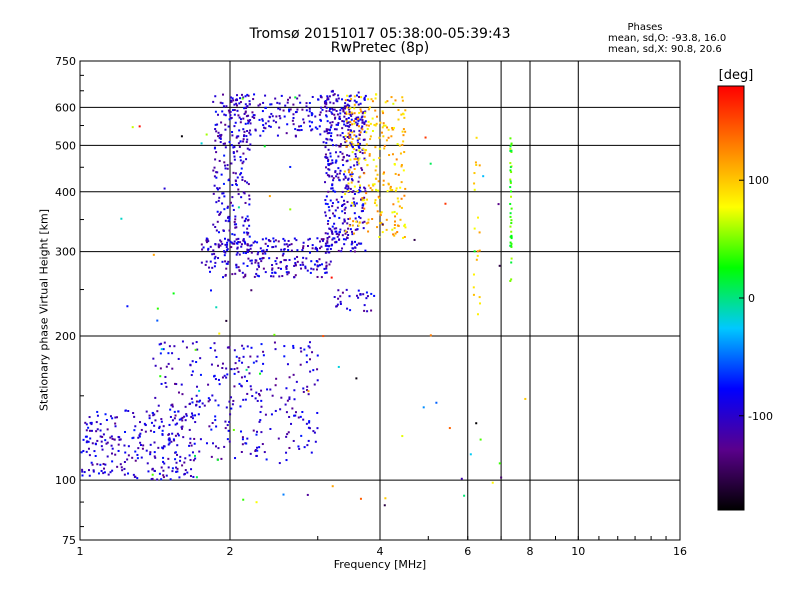 The image size is (800, 600). Describe the element at coordinates (760, 416) in the screenshot. I see `colorbar-tick-label: -100` at that location.